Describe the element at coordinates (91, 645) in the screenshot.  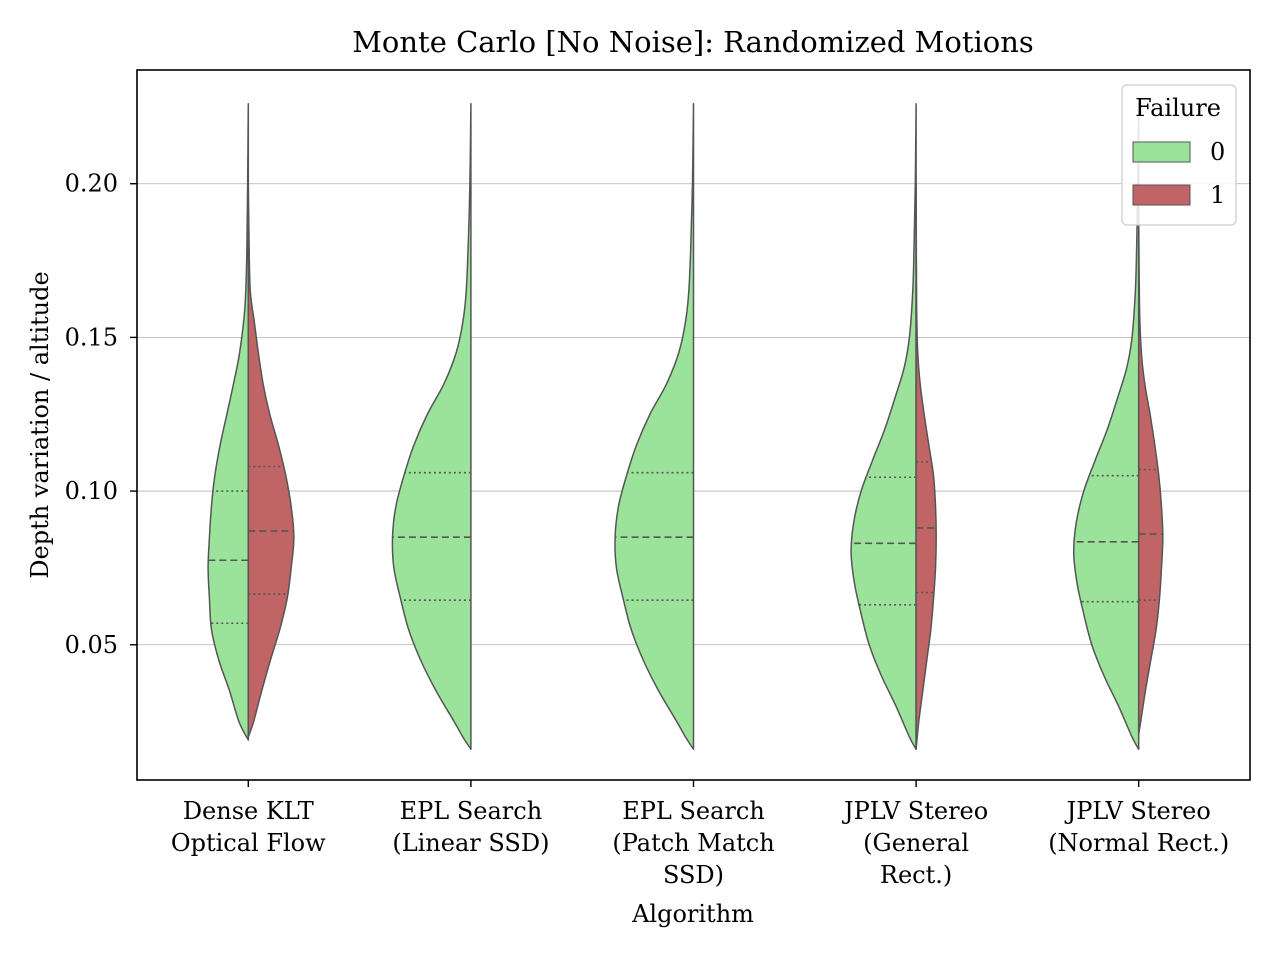
I see `y-tick-label: 0.05` at that location.